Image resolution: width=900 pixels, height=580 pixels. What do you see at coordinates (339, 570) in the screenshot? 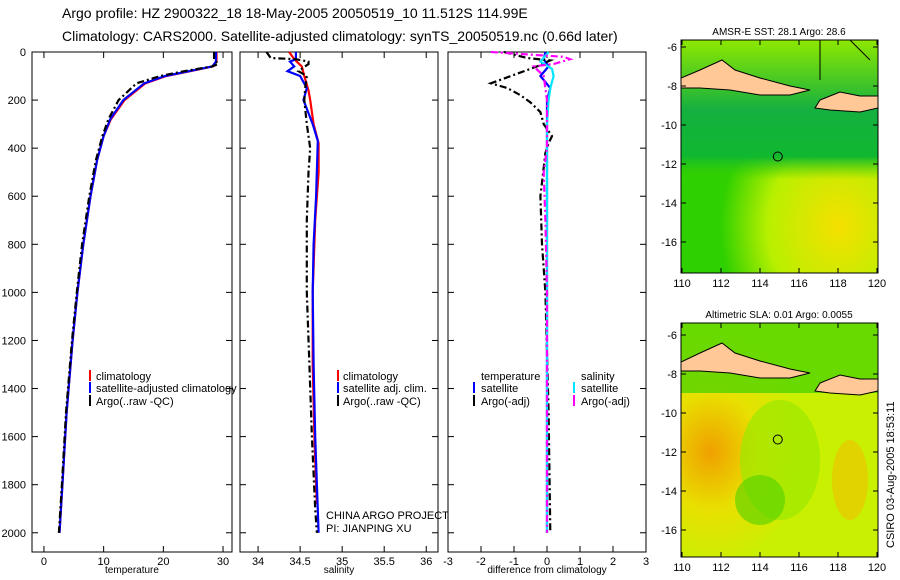
I see `x-axis-label: salinity` at bounding box center [339, 570].